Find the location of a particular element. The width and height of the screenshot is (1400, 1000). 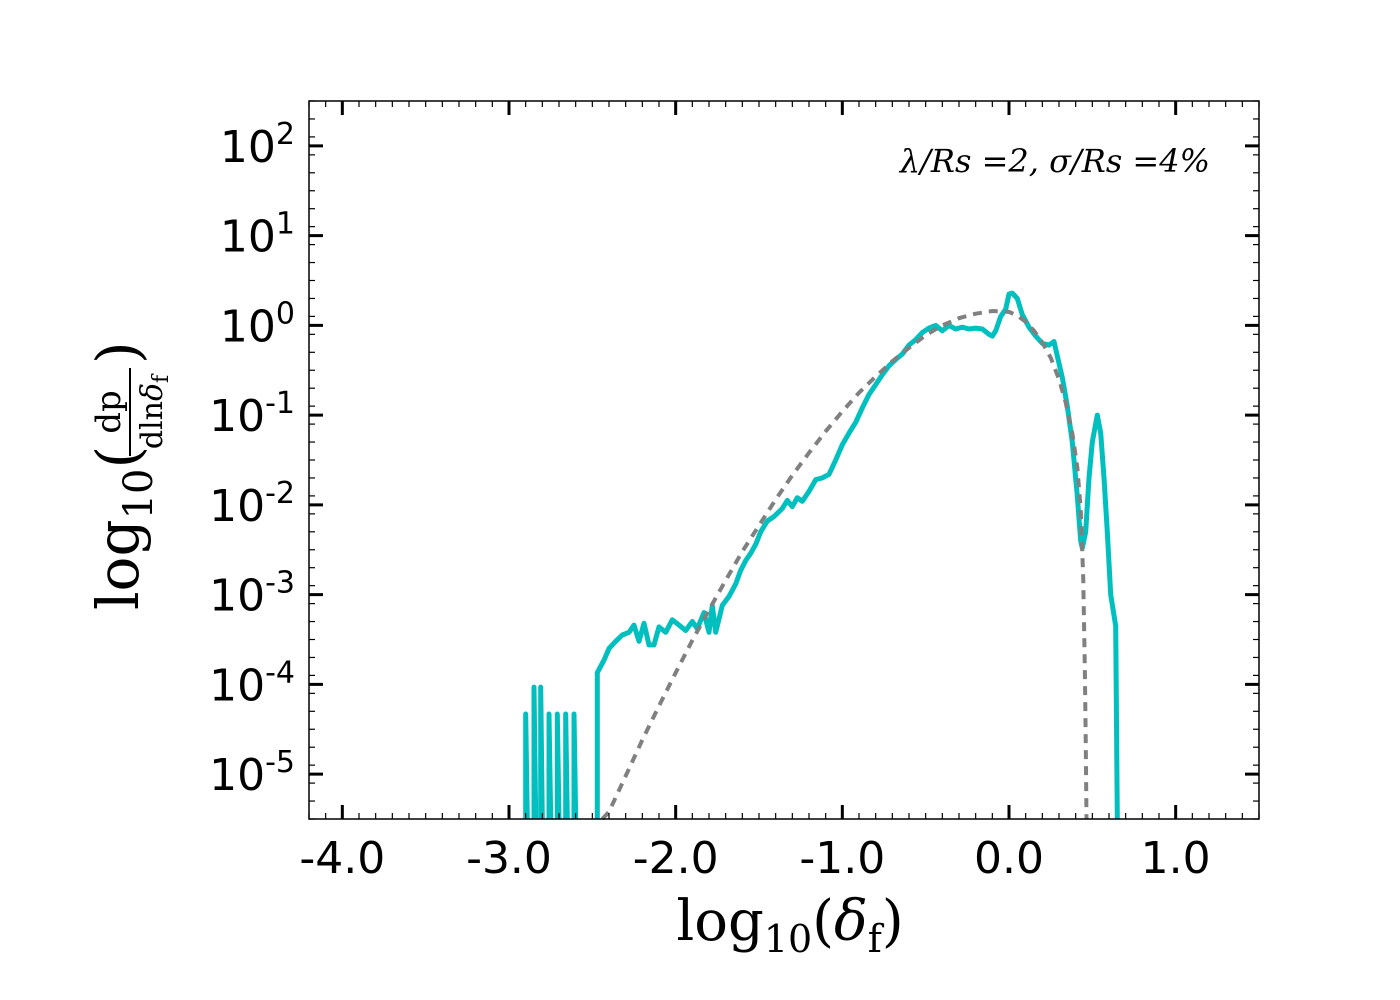

y-tick-label: 10⁻³ is located at coordinates (252, 594).